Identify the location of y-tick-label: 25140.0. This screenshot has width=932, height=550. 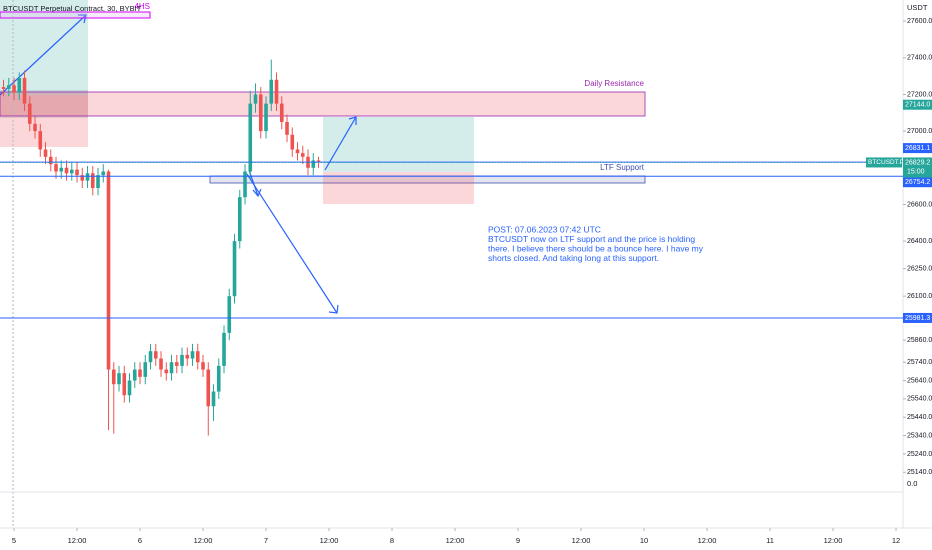
(919, 472).